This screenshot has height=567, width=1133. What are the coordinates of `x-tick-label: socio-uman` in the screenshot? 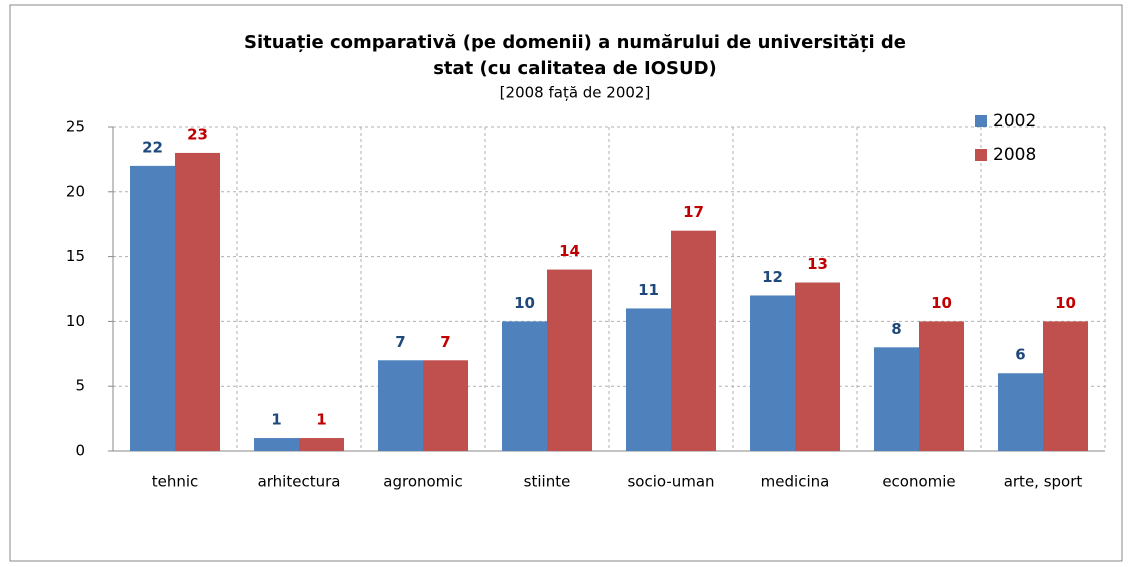 It's located at (670, 482).